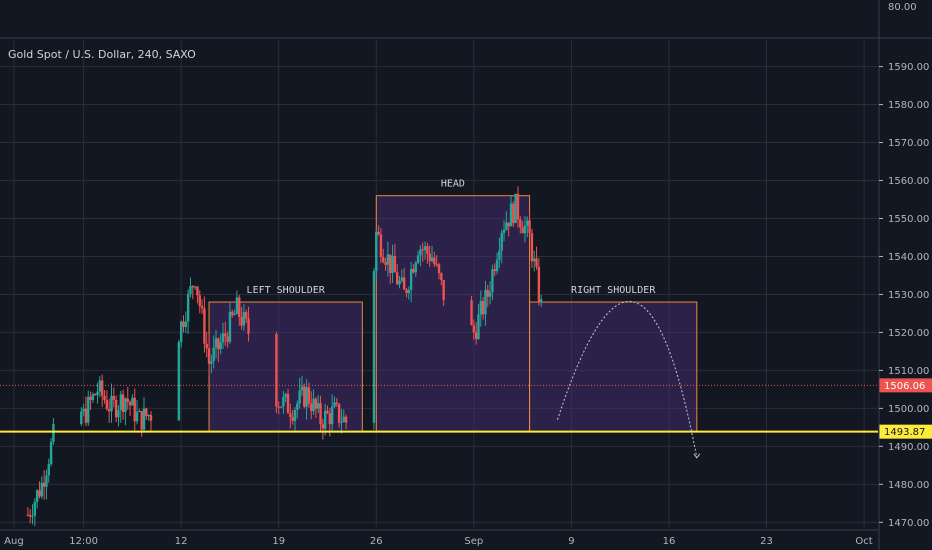 The width and height of the screenshot is (932, 550). What do you see at coordinates (908, 105) in the screenshot?
I see `y-tick-label: 1580.00` at bounding box center [908, 105].